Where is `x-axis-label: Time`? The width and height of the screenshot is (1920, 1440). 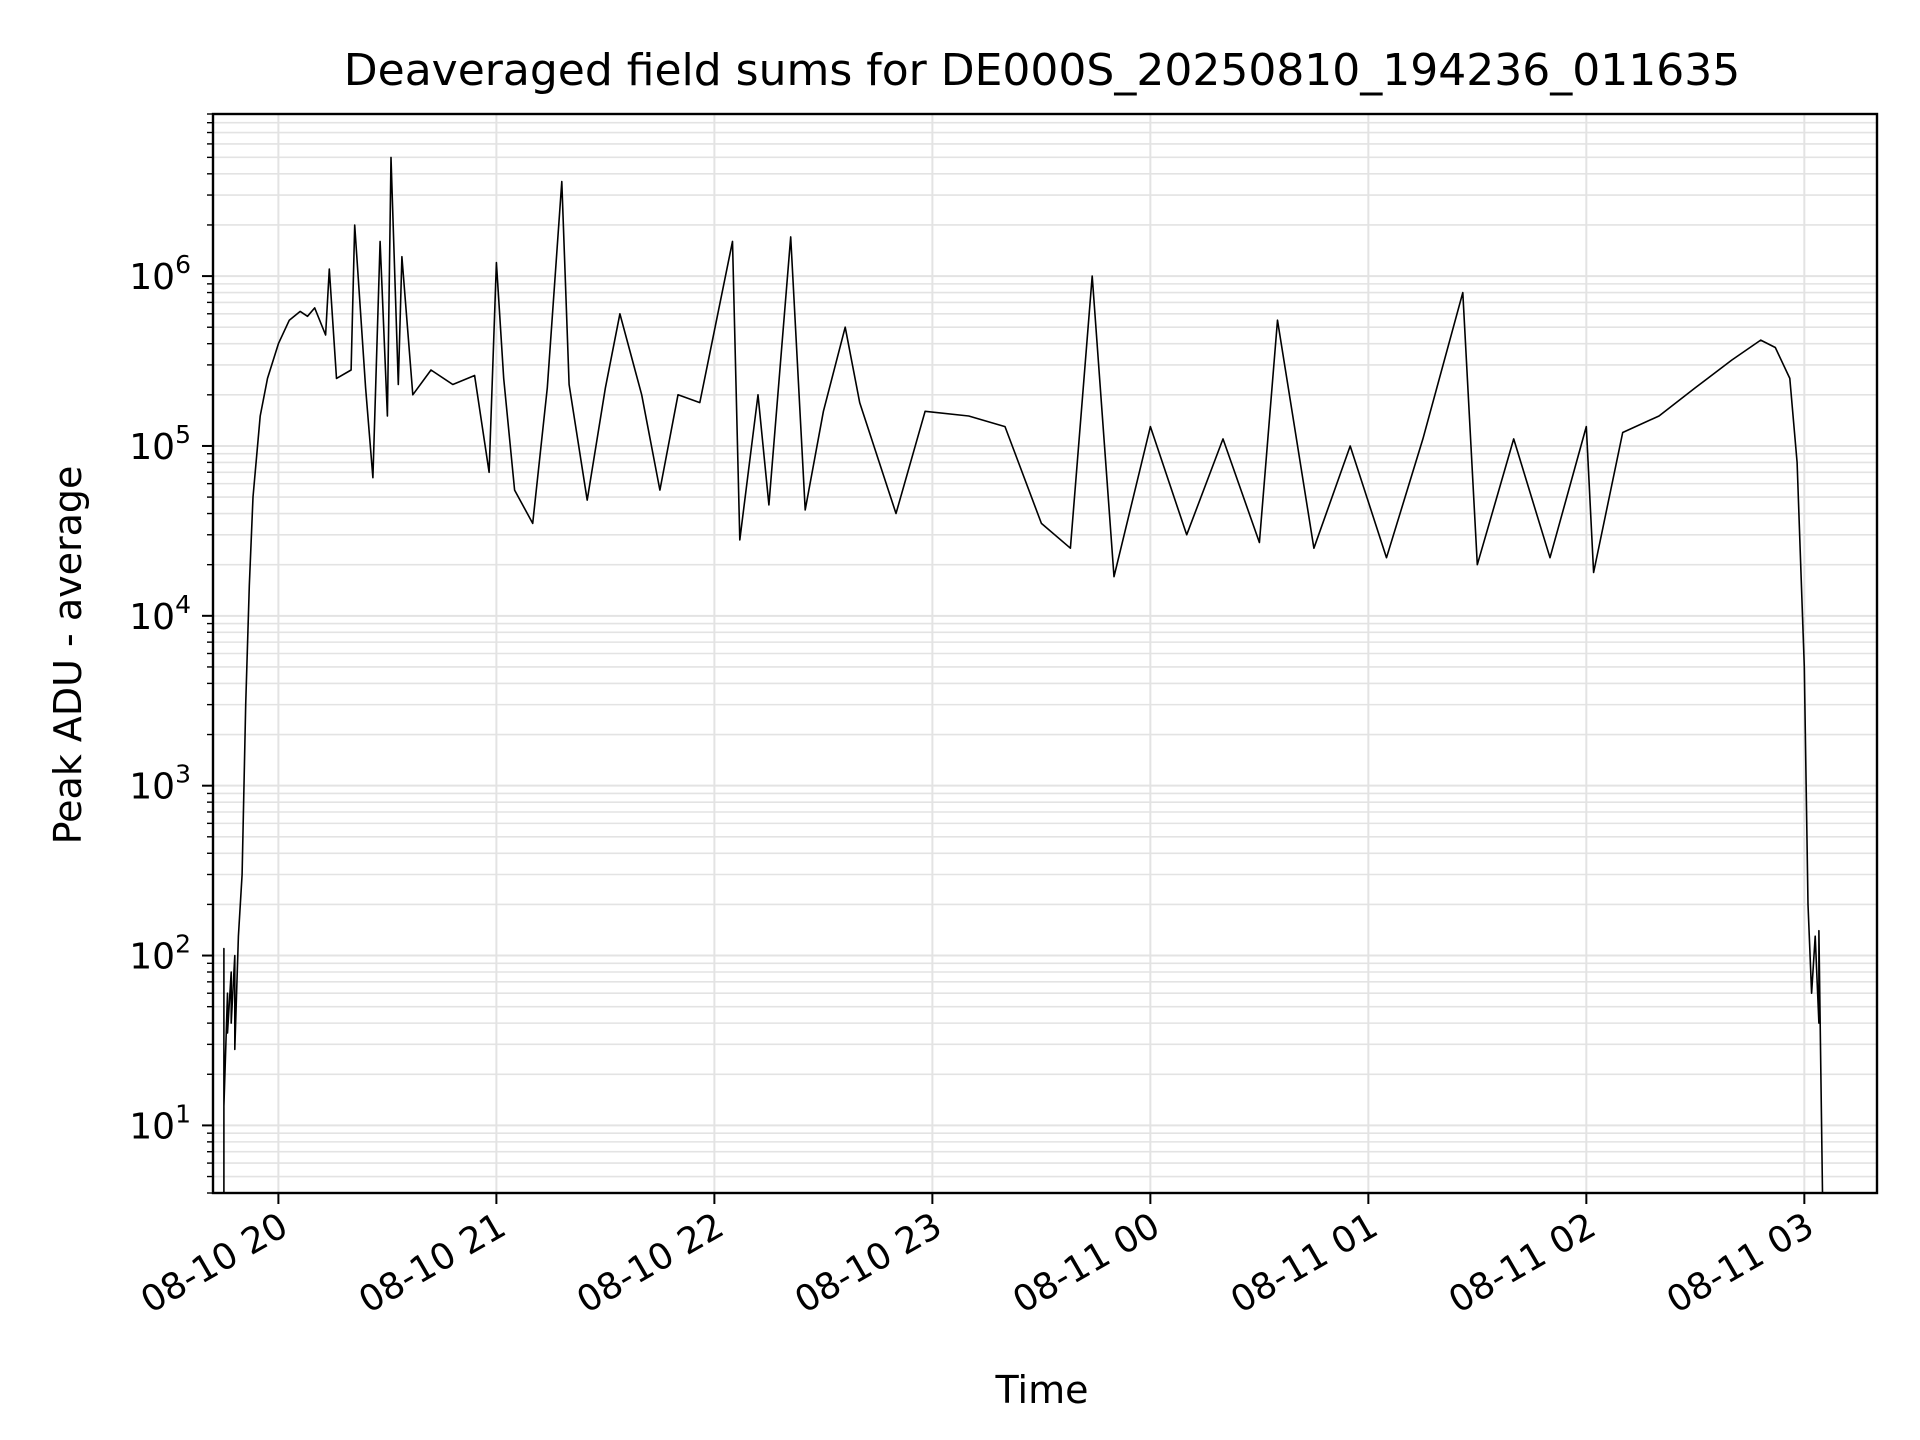
x-axis-label: Time is located at coordinates (1042, 1390).